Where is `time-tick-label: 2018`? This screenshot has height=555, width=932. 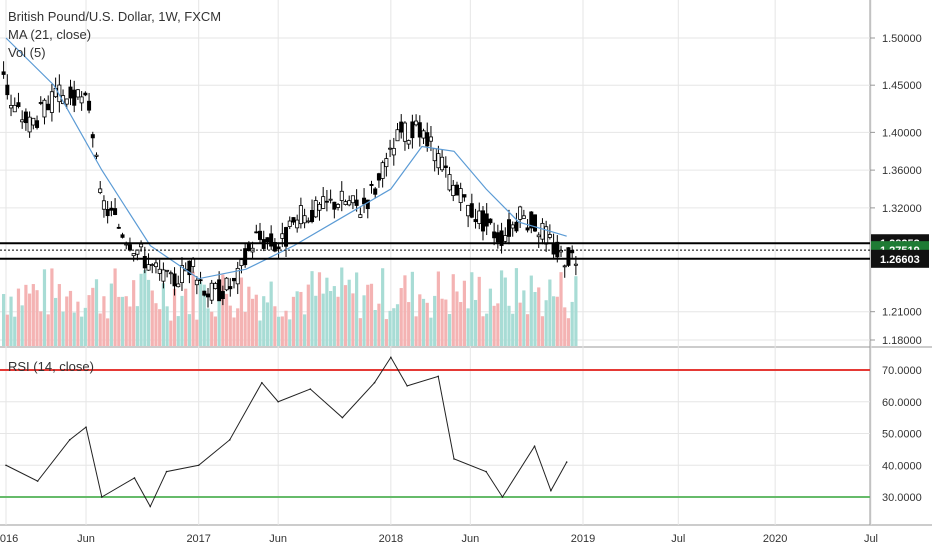 time-tick-label: 2018 is located at coordinates (391, 539).